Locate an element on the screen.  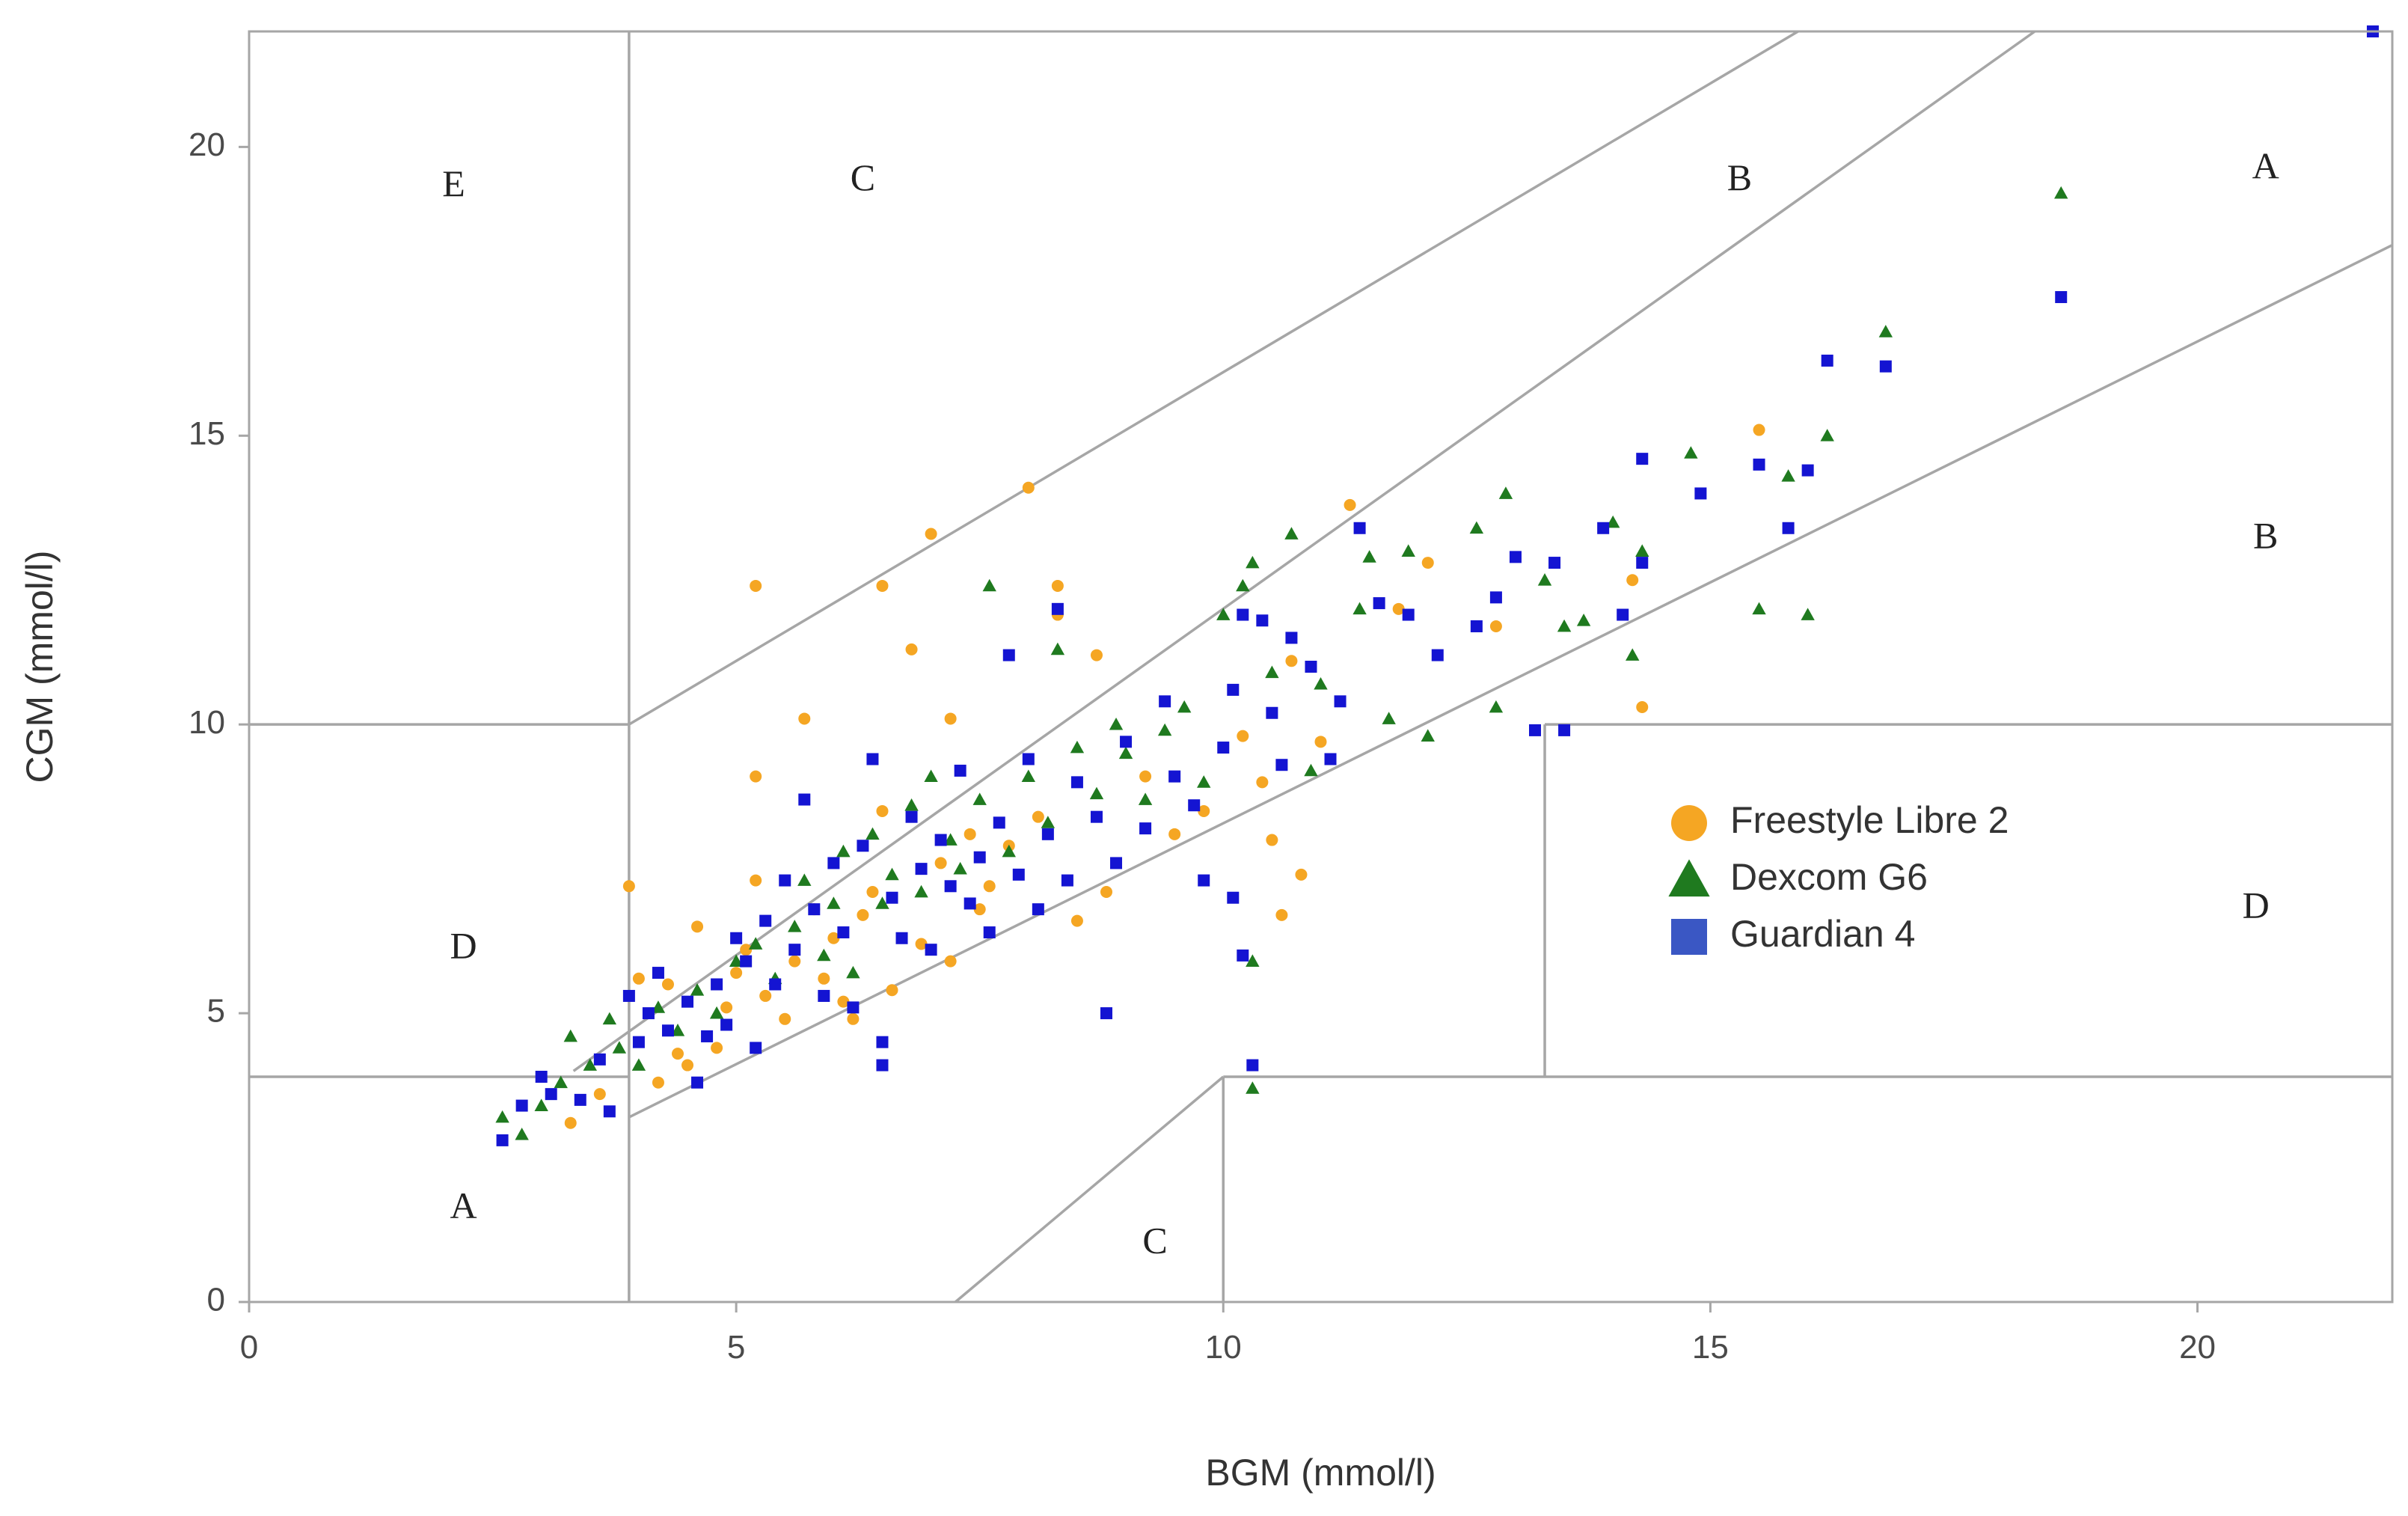
zone-label-e: E is located at coordinates (454, 183).